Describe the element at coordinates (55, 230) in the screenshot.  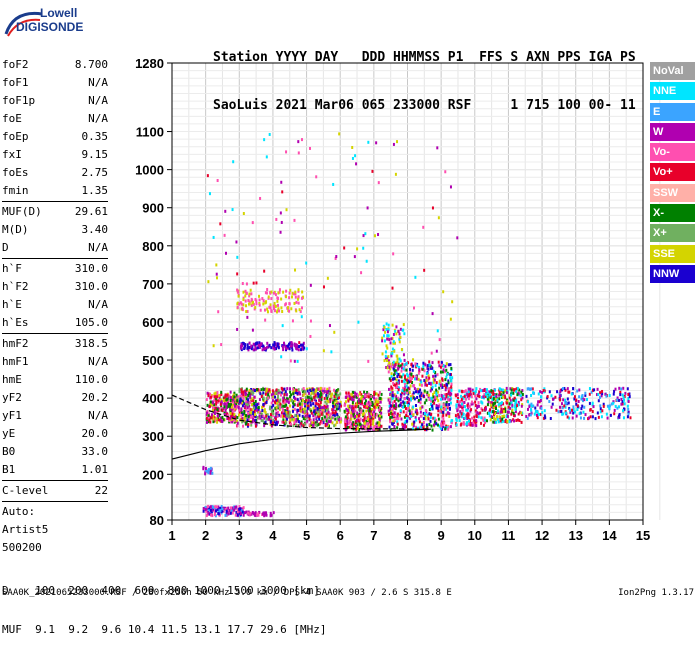
I see `param-row: M(D) 3.40` at that location.